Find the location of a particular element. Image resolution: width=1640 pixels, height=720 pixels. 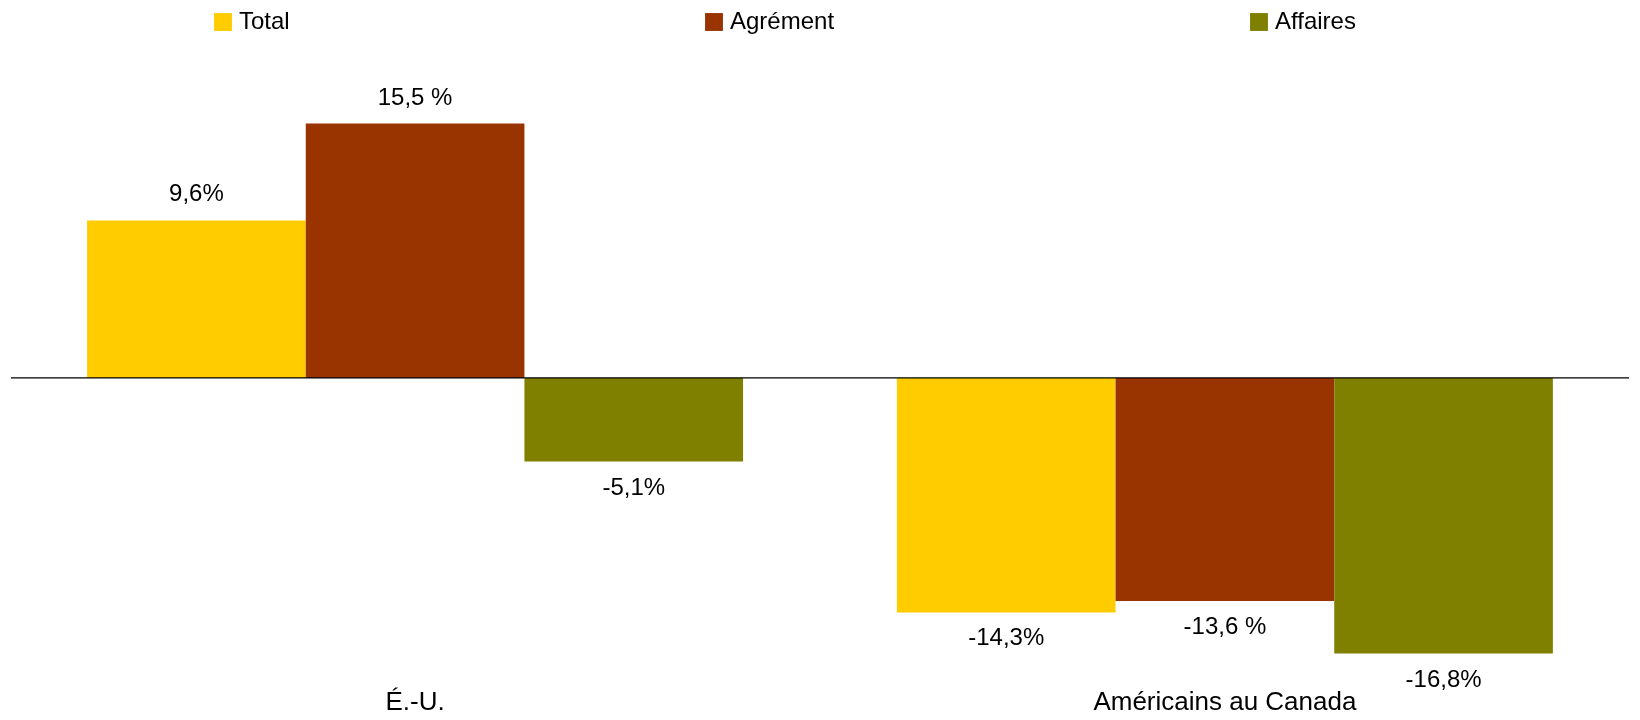

data-label: -14,3% is located at coordinates (1006, 637).